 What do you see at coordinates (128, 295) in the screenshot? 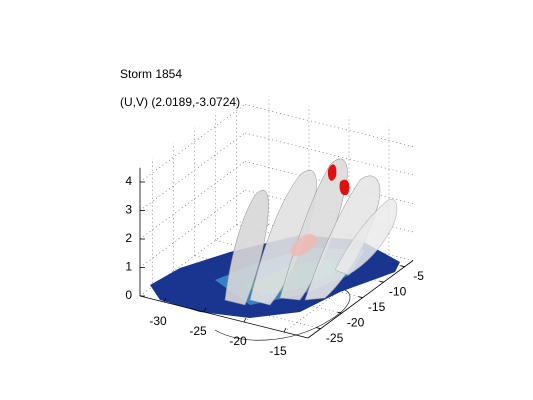
I see `z-tick-label: 0` at bounding box center [128, 295].